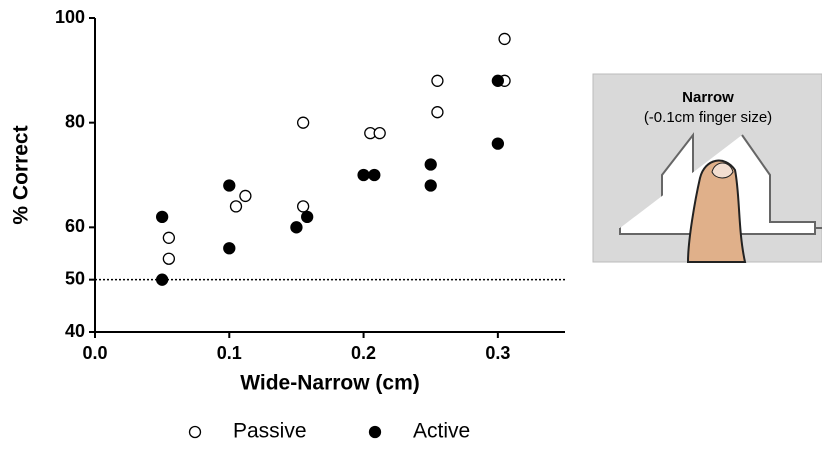 The image size is (822, 451). I want to click on finger, so click(716, 211).